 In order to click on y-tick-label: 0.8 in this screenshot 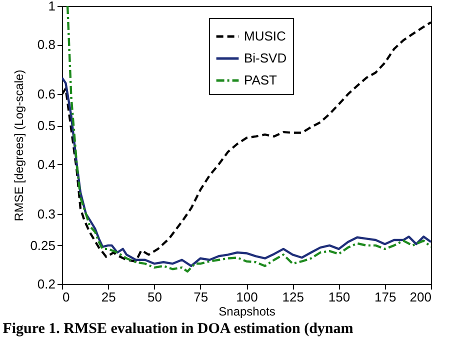, I will do `click(46, 44)`.